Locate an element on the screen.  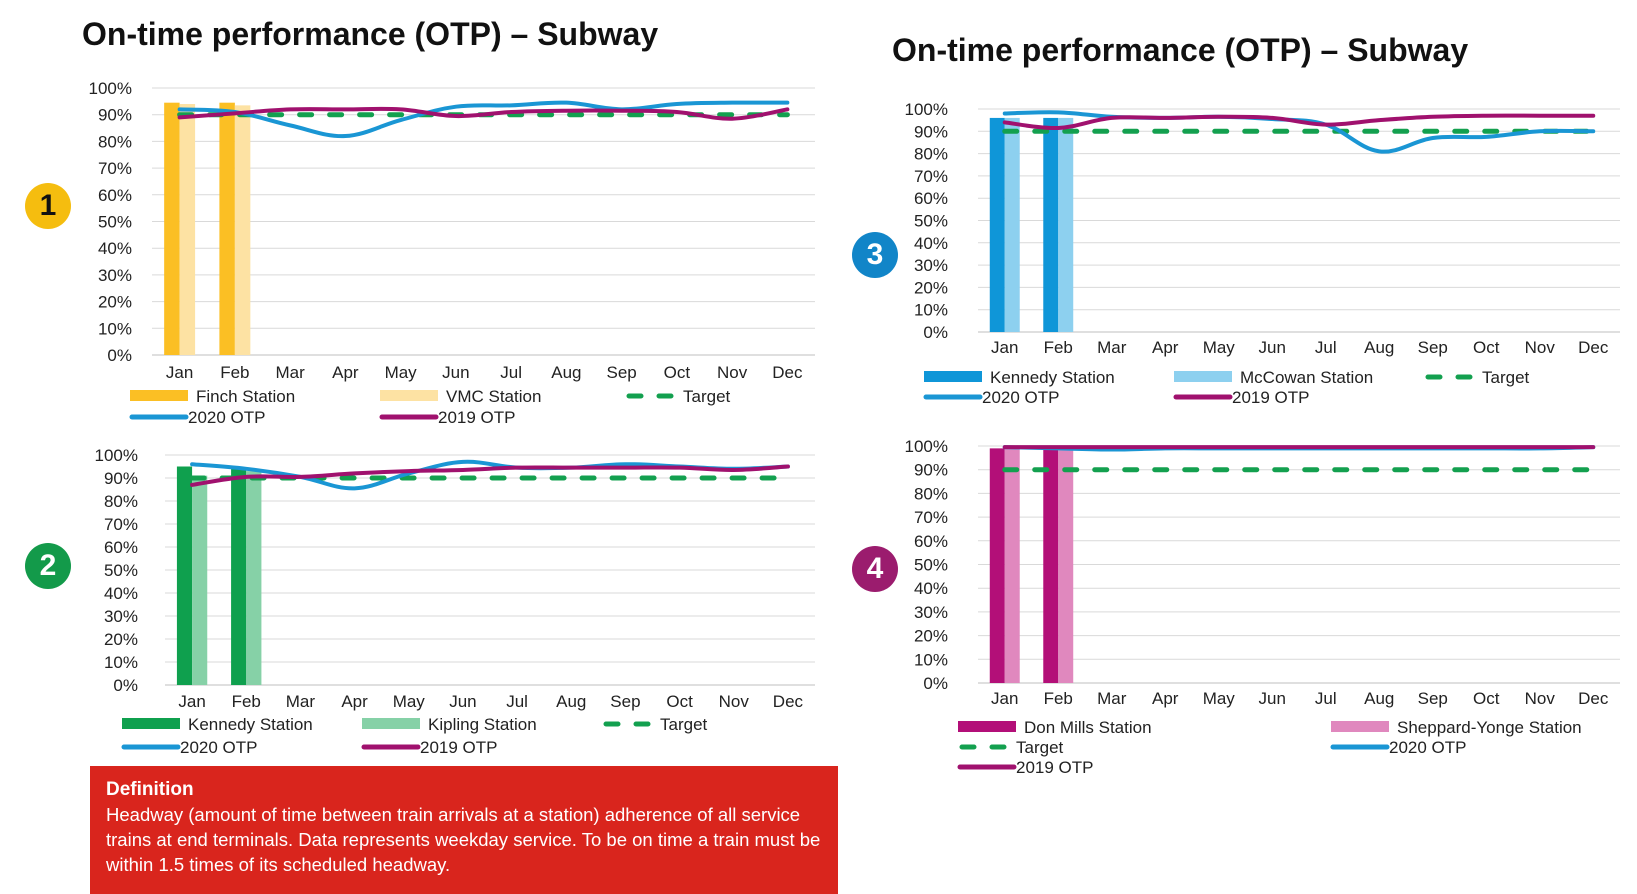
y-tick-label: 70% is located at coordinates (115, 168).